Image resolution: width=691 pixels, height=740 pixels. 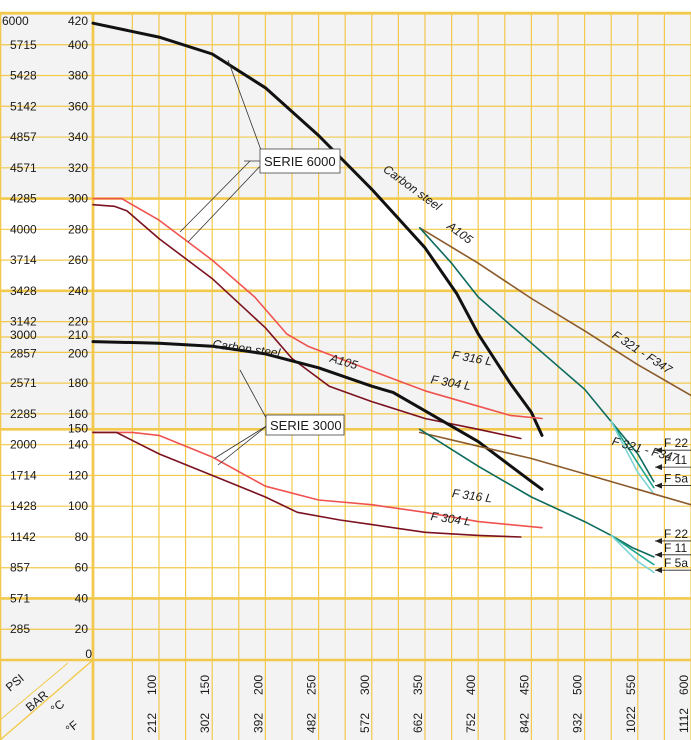 I want to click on y-tick-psi-9: 3428, so click(x=23, y=291).